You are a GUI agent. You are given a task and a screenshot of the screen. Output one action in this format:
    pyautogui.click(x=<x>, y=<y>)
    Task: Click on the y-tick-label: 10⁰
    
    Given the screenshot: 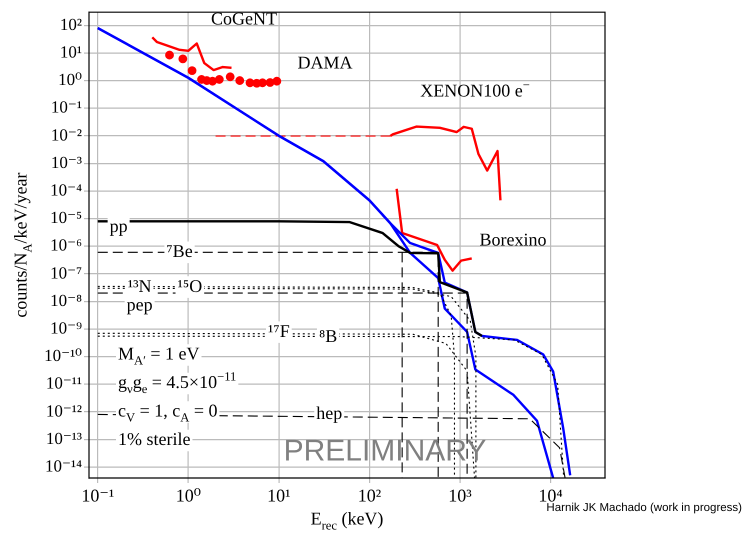 What is the action you would take?
    pyautogui.click(x=70, y=80)
    